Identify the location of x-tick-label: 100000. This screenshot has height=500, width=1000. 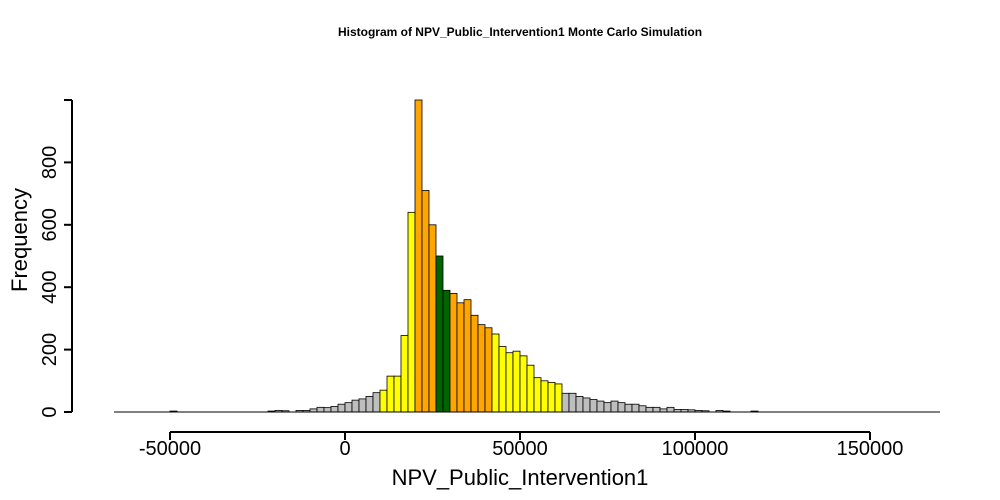
(695, 449).